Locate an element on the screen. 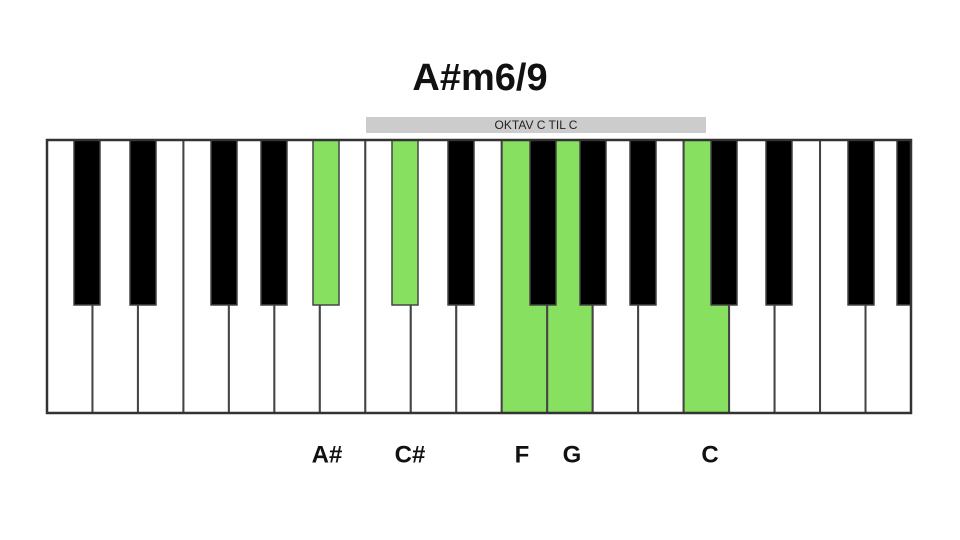 Image resolution: width=960 pixels, height=540 pixels. note-label: F is located at coordinates (522, 454).